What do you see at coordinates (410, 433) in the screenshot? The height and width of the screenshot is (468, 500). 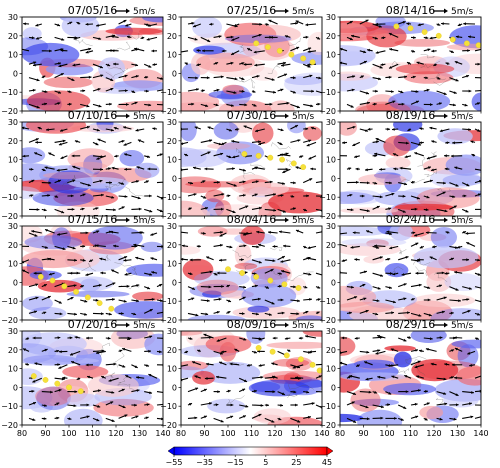 I see `x-tick-label: 110` at bounding box center [410, 433].